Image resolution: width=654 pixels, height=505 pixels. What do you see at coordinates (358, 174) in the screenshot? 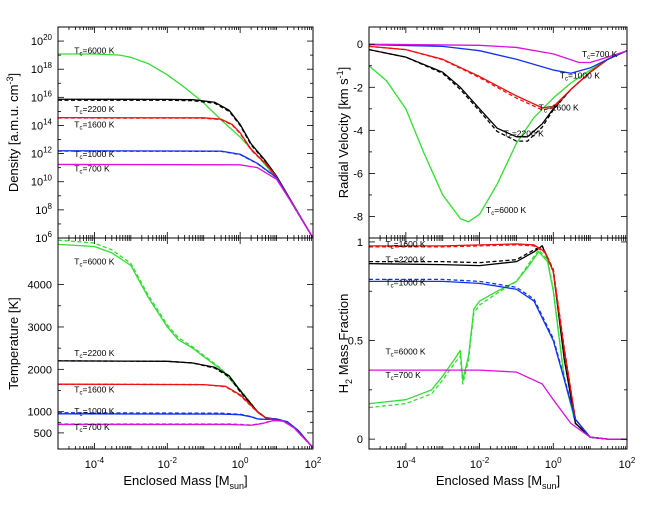
I see `y-tick-label: -6` at bounding box center [358, 174].